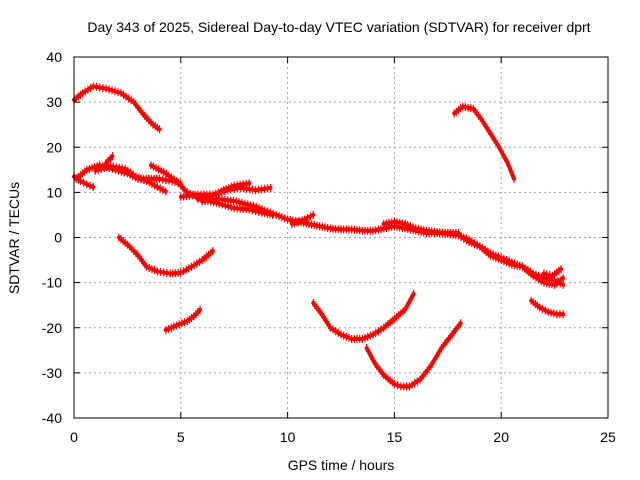  Describe the element at coordinates (52, 328) in the screenshot. I see `y-tick-label: -20` at that location.